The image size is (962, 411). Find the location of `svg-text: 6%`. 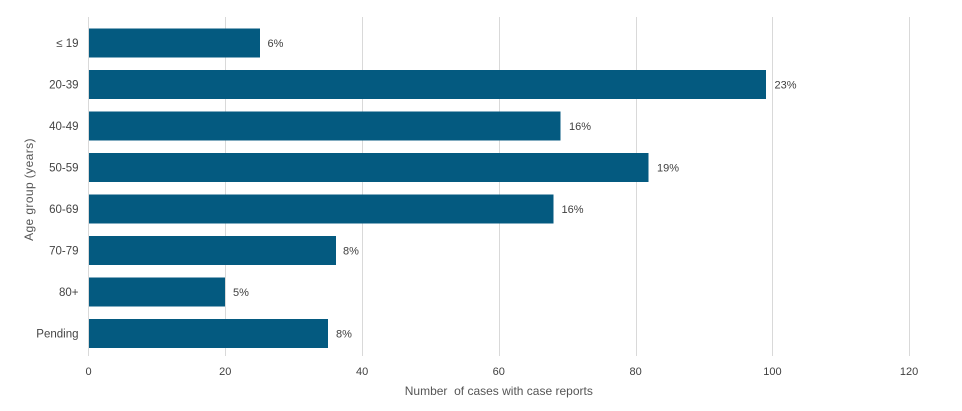

svg-text: 6% is located at coordinates (276, 44).